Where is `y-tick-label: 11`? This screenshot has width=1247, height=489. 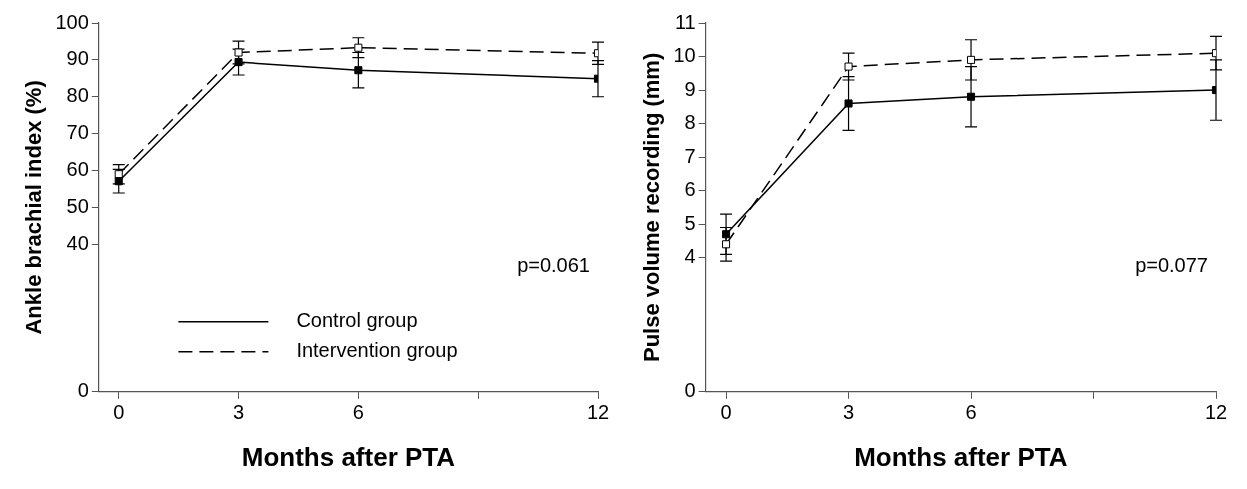
y-tick-label: 11 is located at coordinates (685, 21).